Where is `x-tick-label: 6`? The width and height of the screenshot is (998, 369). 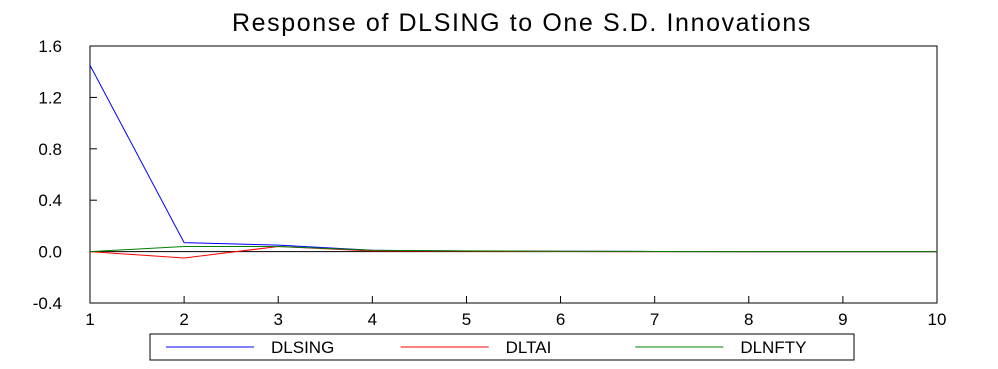
x-tick-label: 6 is located at coordinates (560, 319).